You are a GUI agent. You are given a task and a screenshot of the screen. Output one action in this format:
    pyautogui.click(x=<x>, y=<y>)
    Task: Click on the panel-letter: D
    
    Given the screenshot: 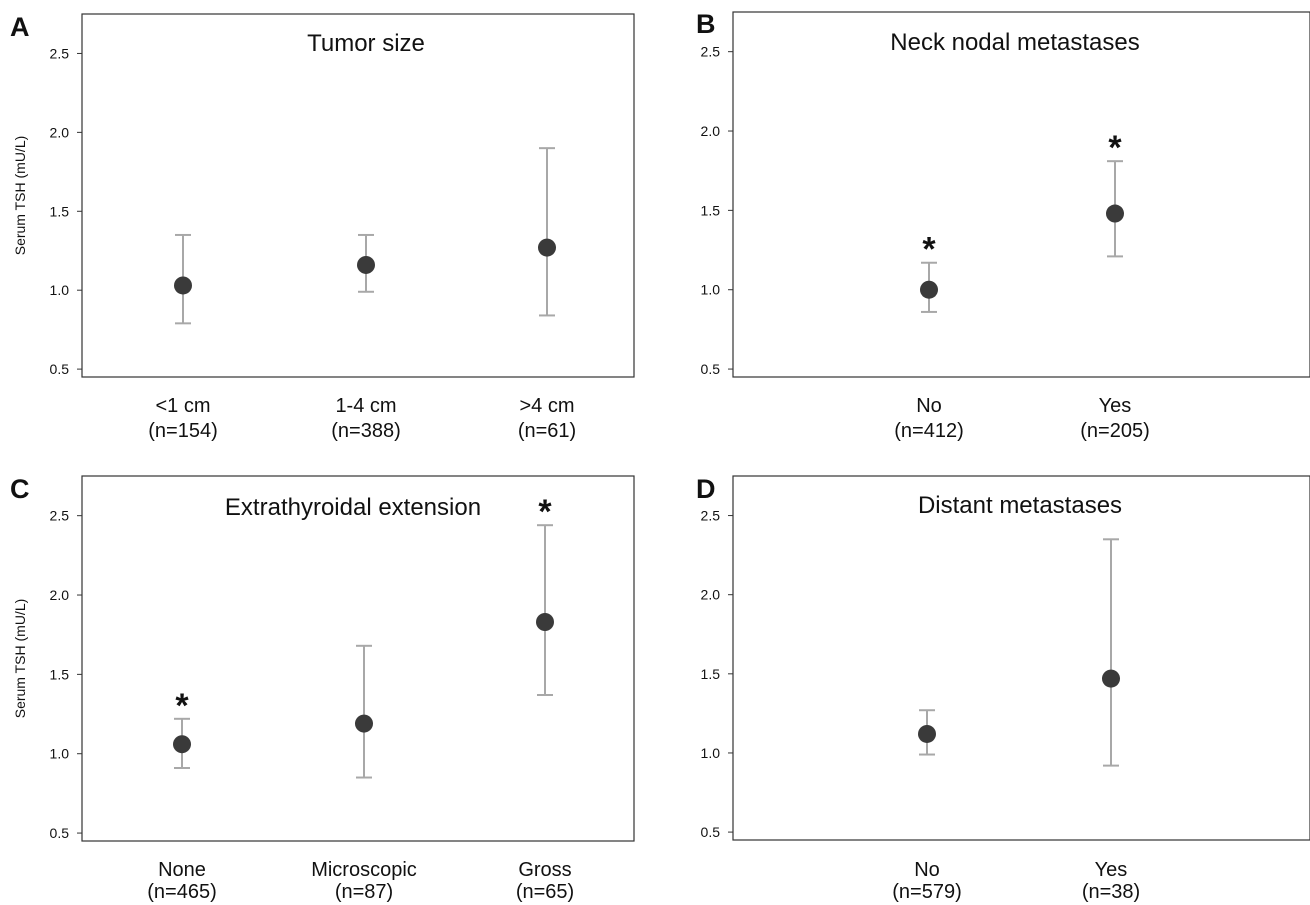 What is the action you would take?
    pyautogui.click(x=706, y=489)
    